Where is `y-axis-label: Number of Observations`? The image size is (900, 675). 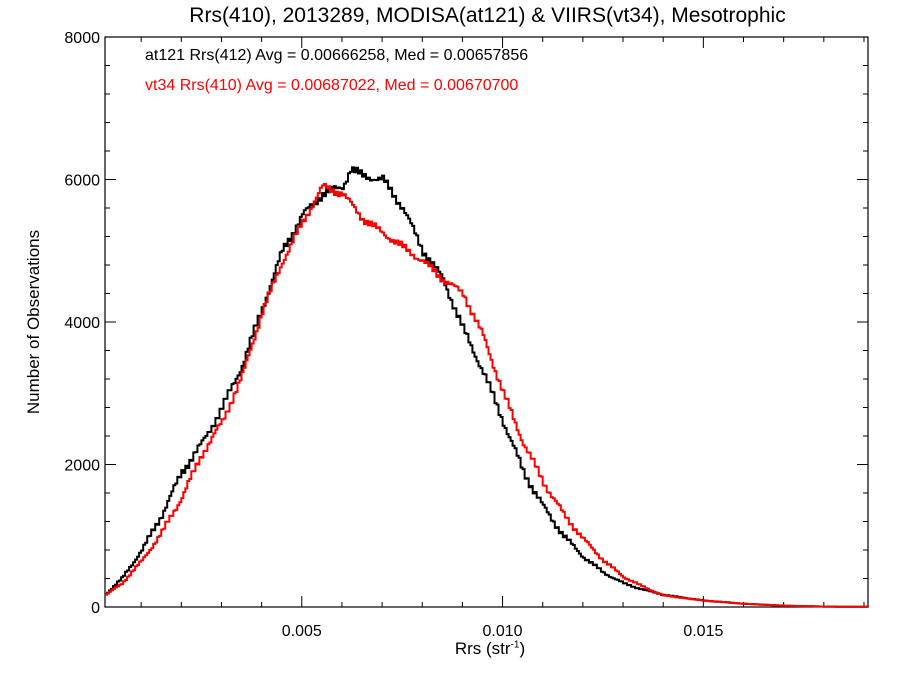
y-axis-label: Number of Observations is located at coordinates (33, 322).